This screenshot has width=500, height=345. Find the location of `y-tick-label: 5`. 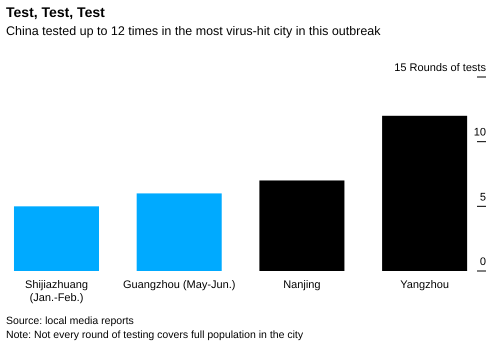

y-tick-label: 5 is located at coordinates (483, 197).